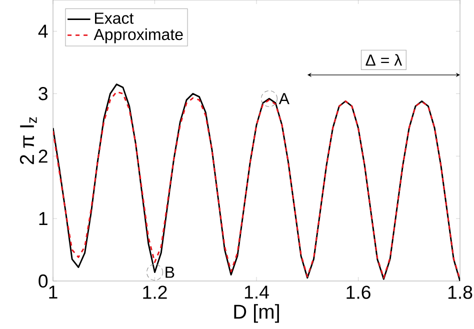  I want to click on y-tick-label: 4, so click(43, 31).